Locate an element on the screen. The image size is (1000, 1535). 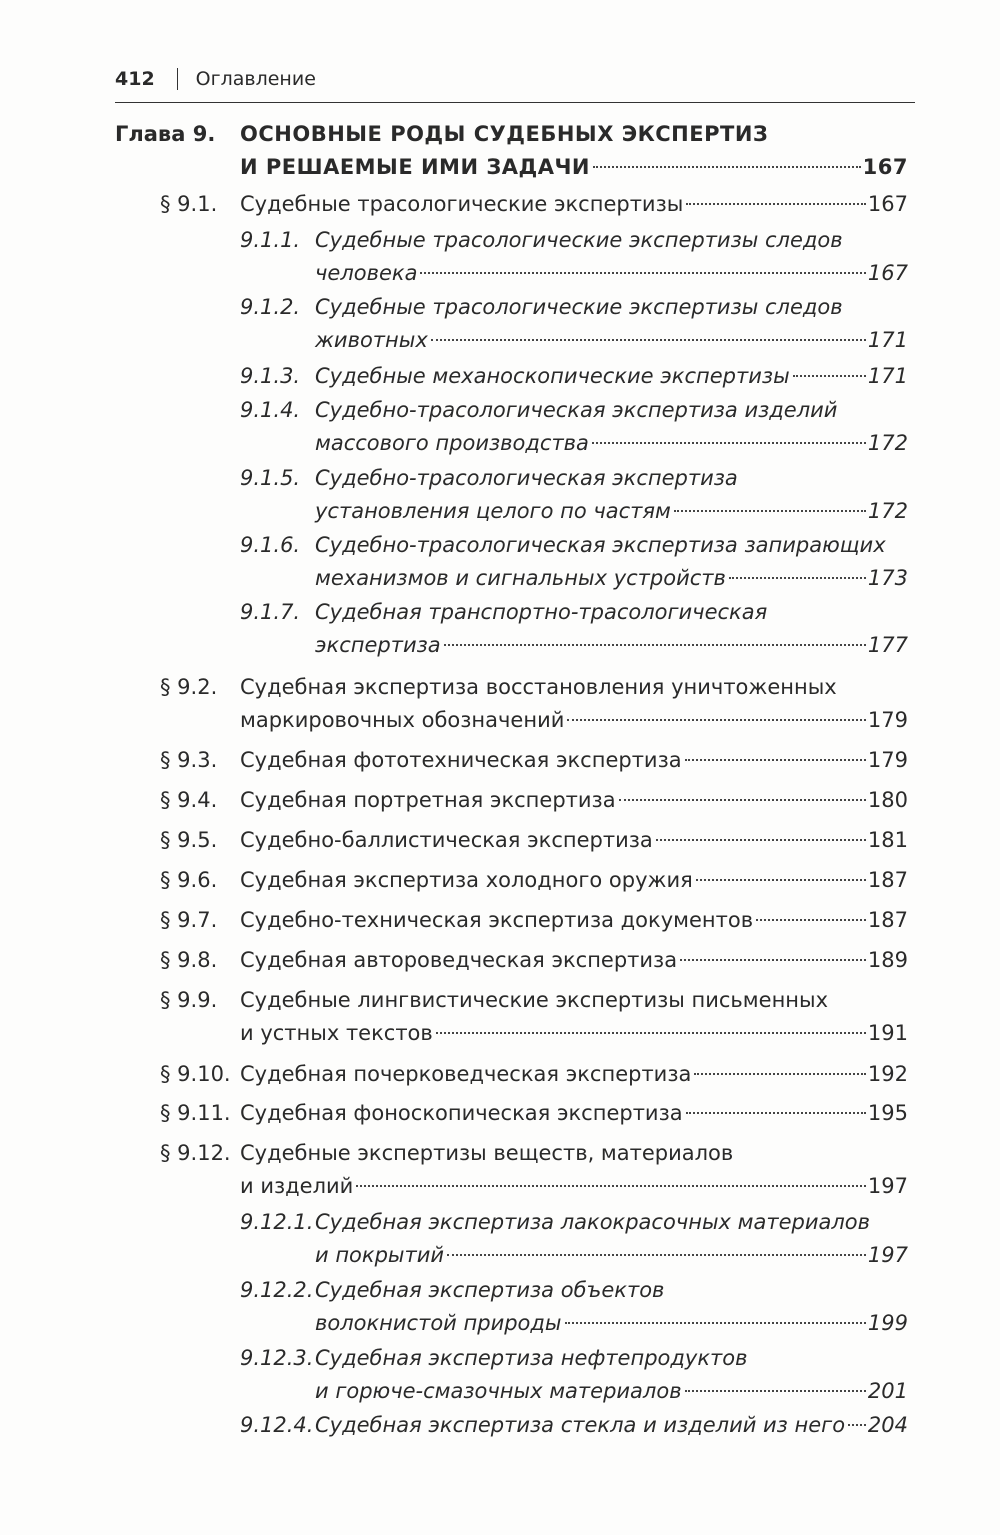
entry-title-line: Судебная транспортно-трасологическая is located at coordinates (541, 612).